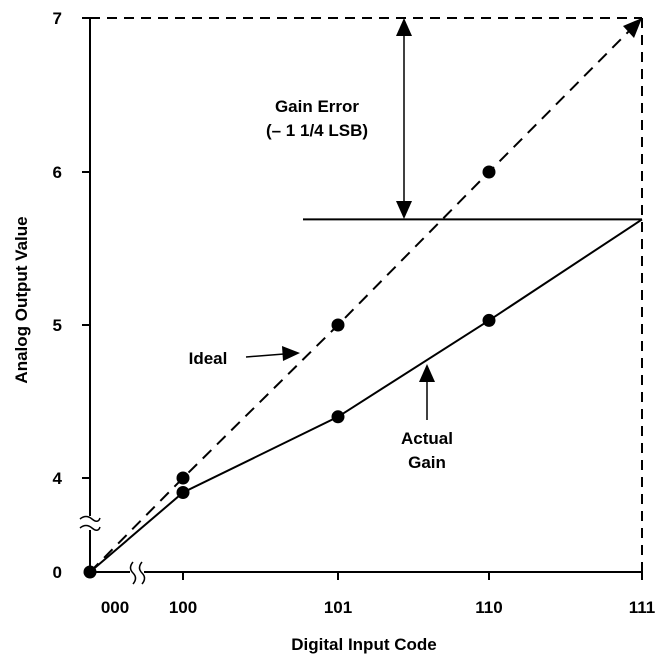 Image resolution: width=669 pixels, height=659 pixels. Describe the element at coordinates (642, 607) in the screenshot. I see `x-tick-label-111: 111` at that location.